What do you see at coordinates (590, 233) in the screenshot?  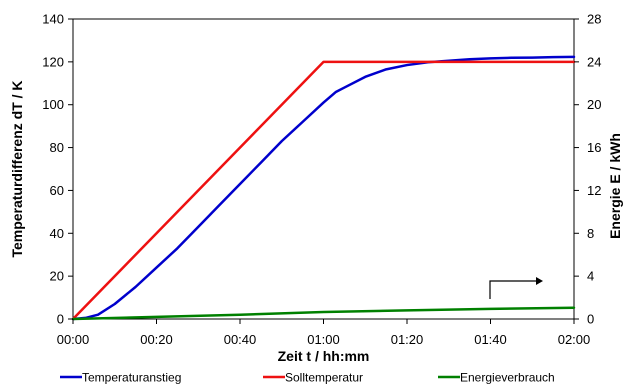 I see `y2-tick-label: 8` at bounding box center [590, 233].